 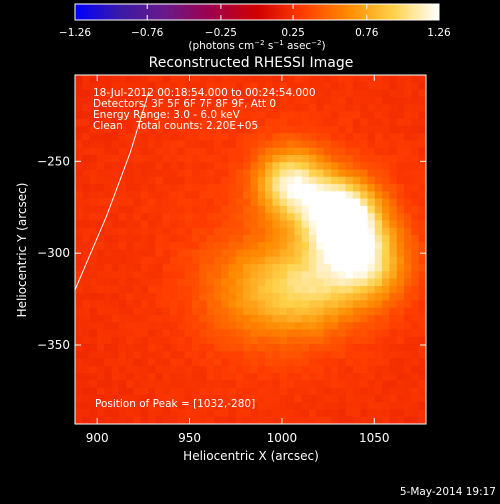 What do you see at coordinates (367, 33) in the screenshot?
I see `colorbar-tick-label: 0.76` at bounding box center [367, 33].